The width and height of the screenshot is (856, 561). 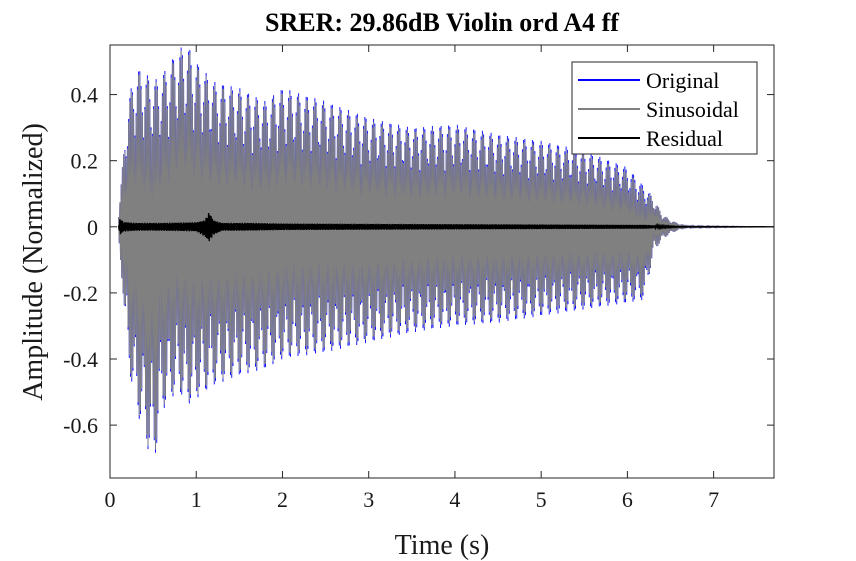 I want to click on x-tick-label: 7, so click(x=713, y=499).